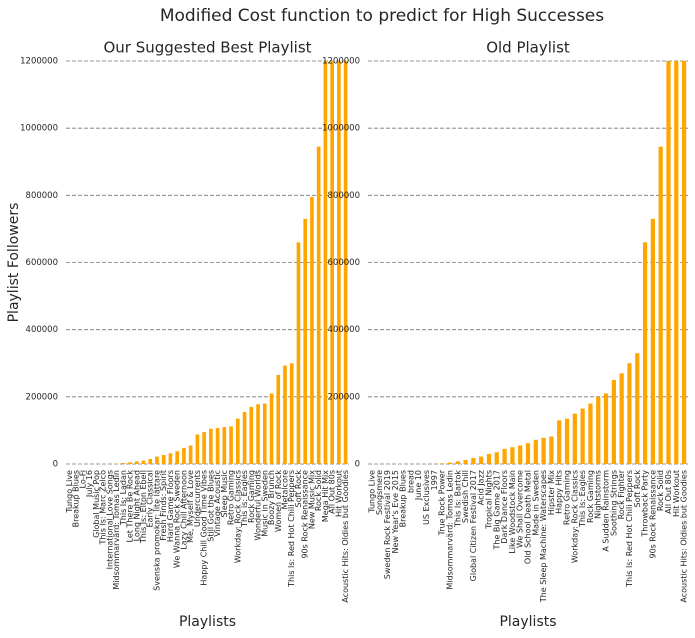 The image size is (695, 638). Describe the element at coordinates (271, 497) in the screenshot. I see `x-tick-label: Boozy Brunch` at that location.